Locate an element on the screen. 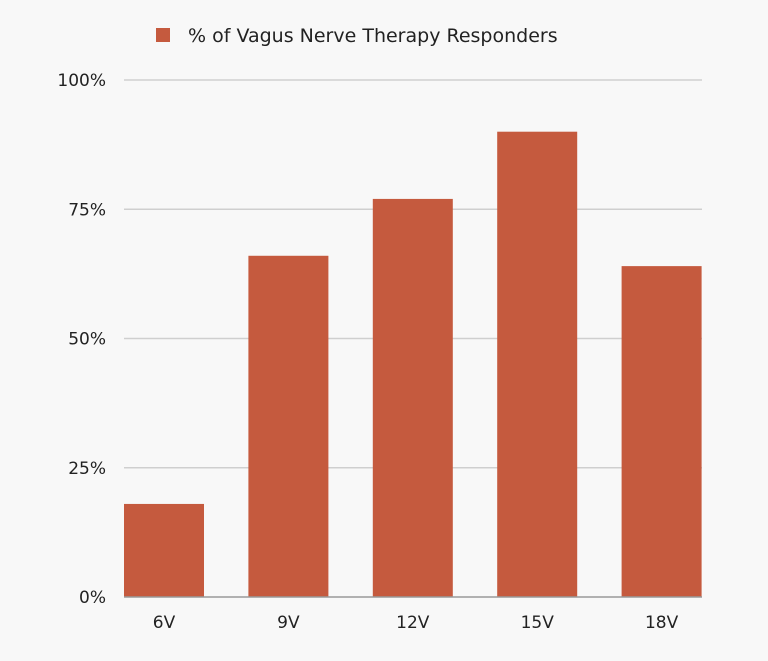 This screenshot has width=768, height=661. x-tick-label: 18V is located at coordinates (662, 623).